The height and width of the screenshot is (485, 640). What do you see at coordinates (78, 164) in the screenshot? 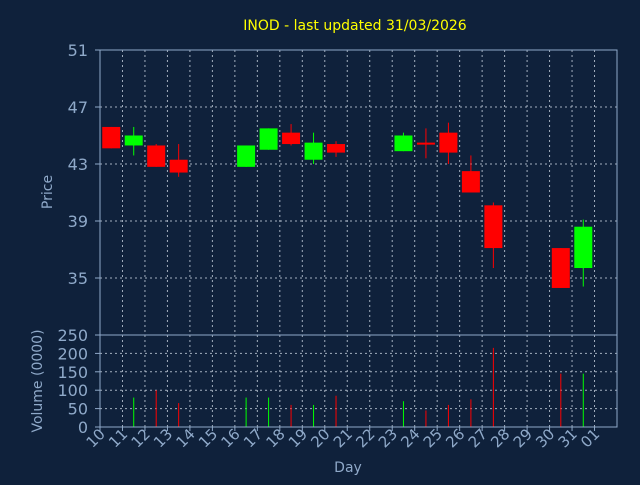
I see `price-tick-label: 43` at bounding box center [78, 164].